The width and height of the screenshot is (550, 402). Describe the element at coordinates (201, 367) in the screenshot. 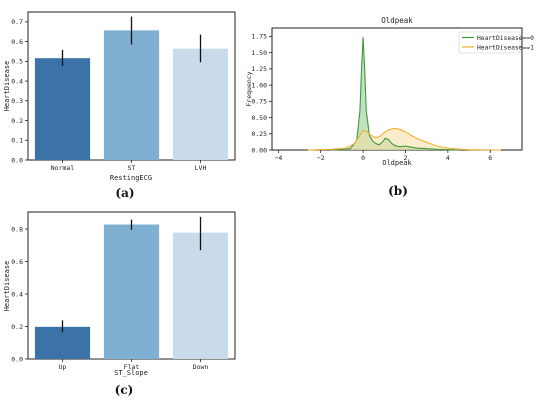

I see `x-tick-label: Down` at that location.